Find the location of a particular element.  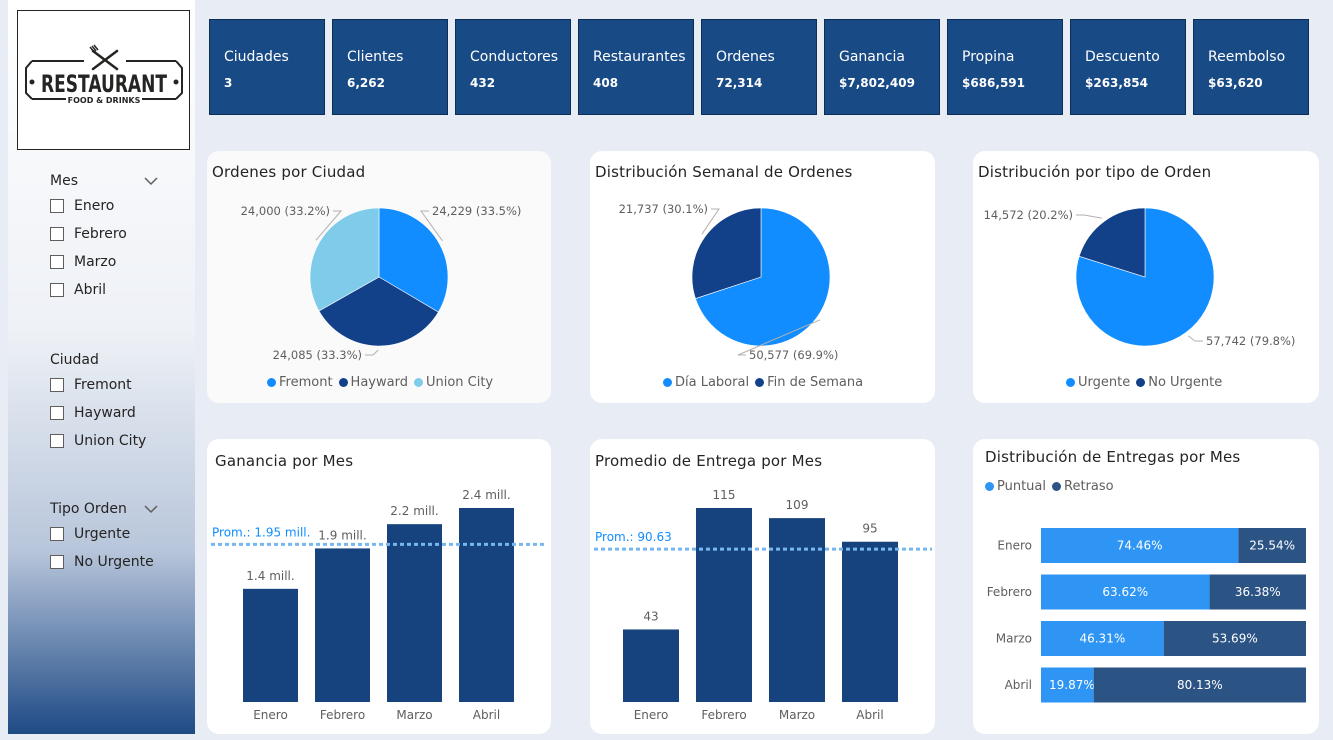

legend-item-union-city: Union City is located at coordinates (453, 382).